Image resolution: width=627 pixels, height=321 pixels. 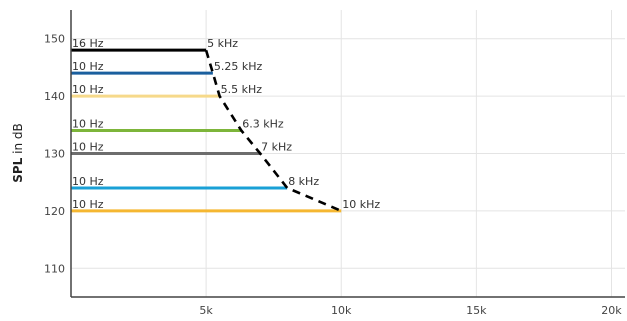 What do you see at coordinates (303, 181) in the screenshot?
I see `series-end-label-5: 8 kHz` at bounding box center [303, 181].